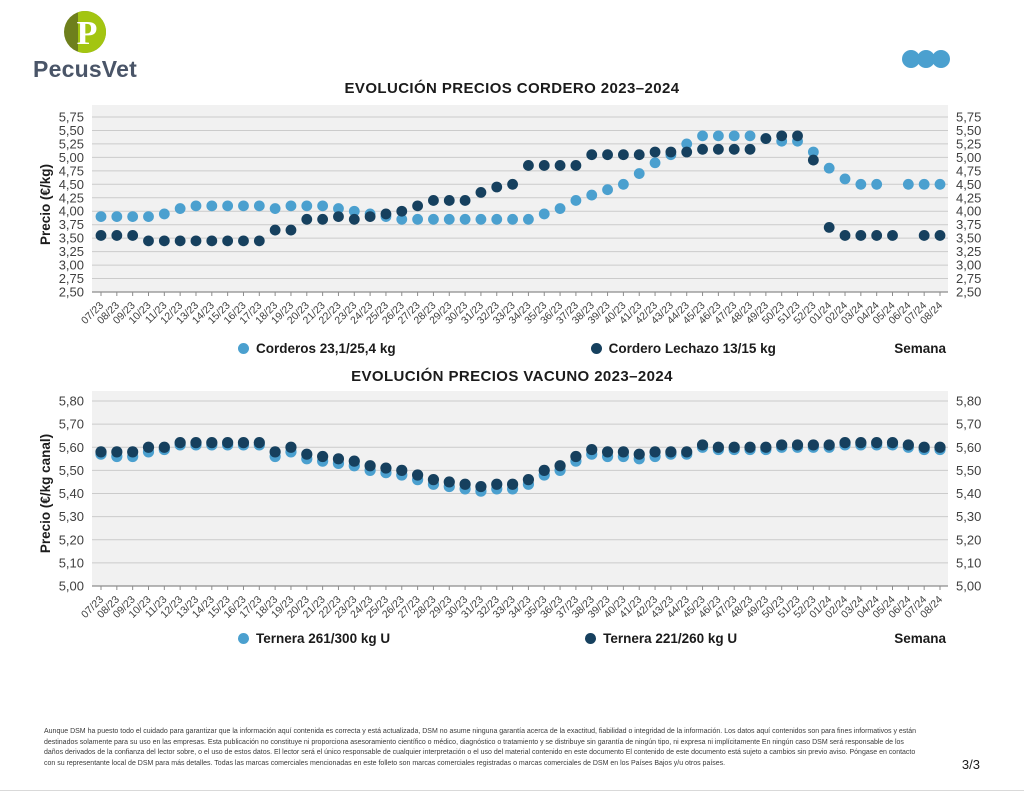 This screenshot has width=1024, height=791. What do you see at coordinates (670, 638) in the screenshot?
I see `legend-label: Ternera 221/260 kg U` at bounding box center [670, 638].